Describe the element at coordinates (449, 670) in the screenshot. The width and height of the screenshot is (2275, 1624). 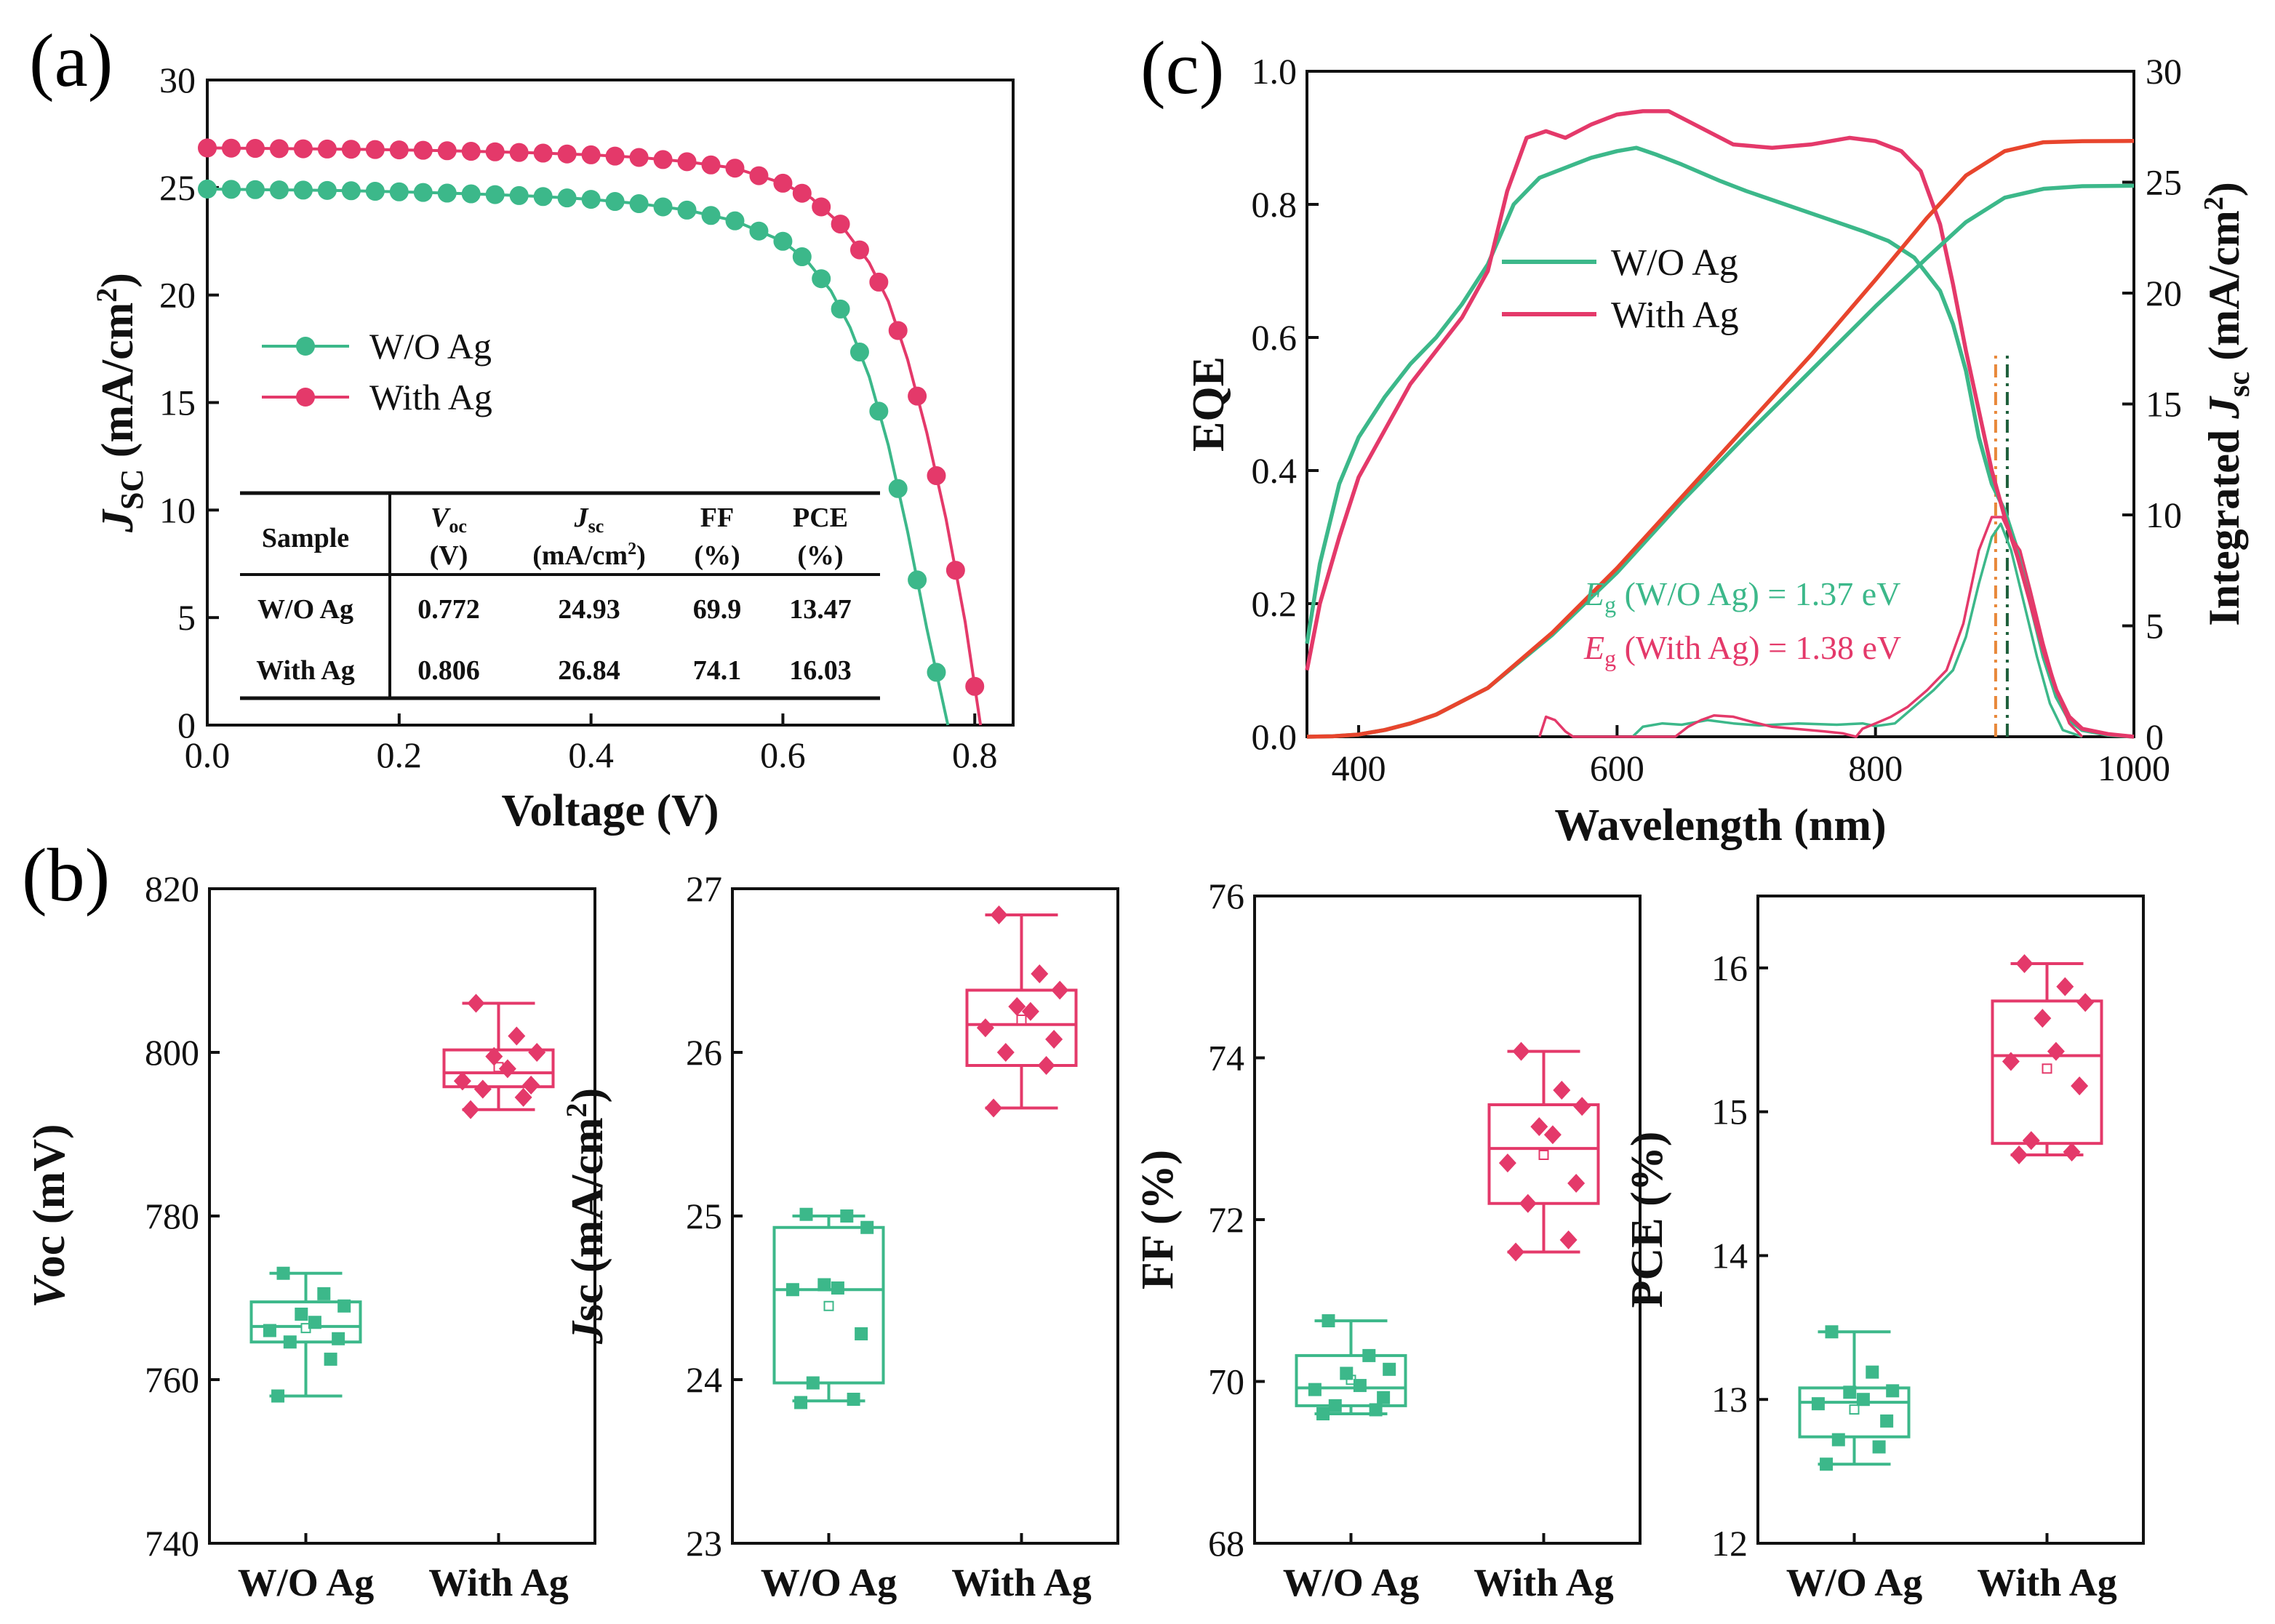
I see `table-cell: 0.806` at that location.